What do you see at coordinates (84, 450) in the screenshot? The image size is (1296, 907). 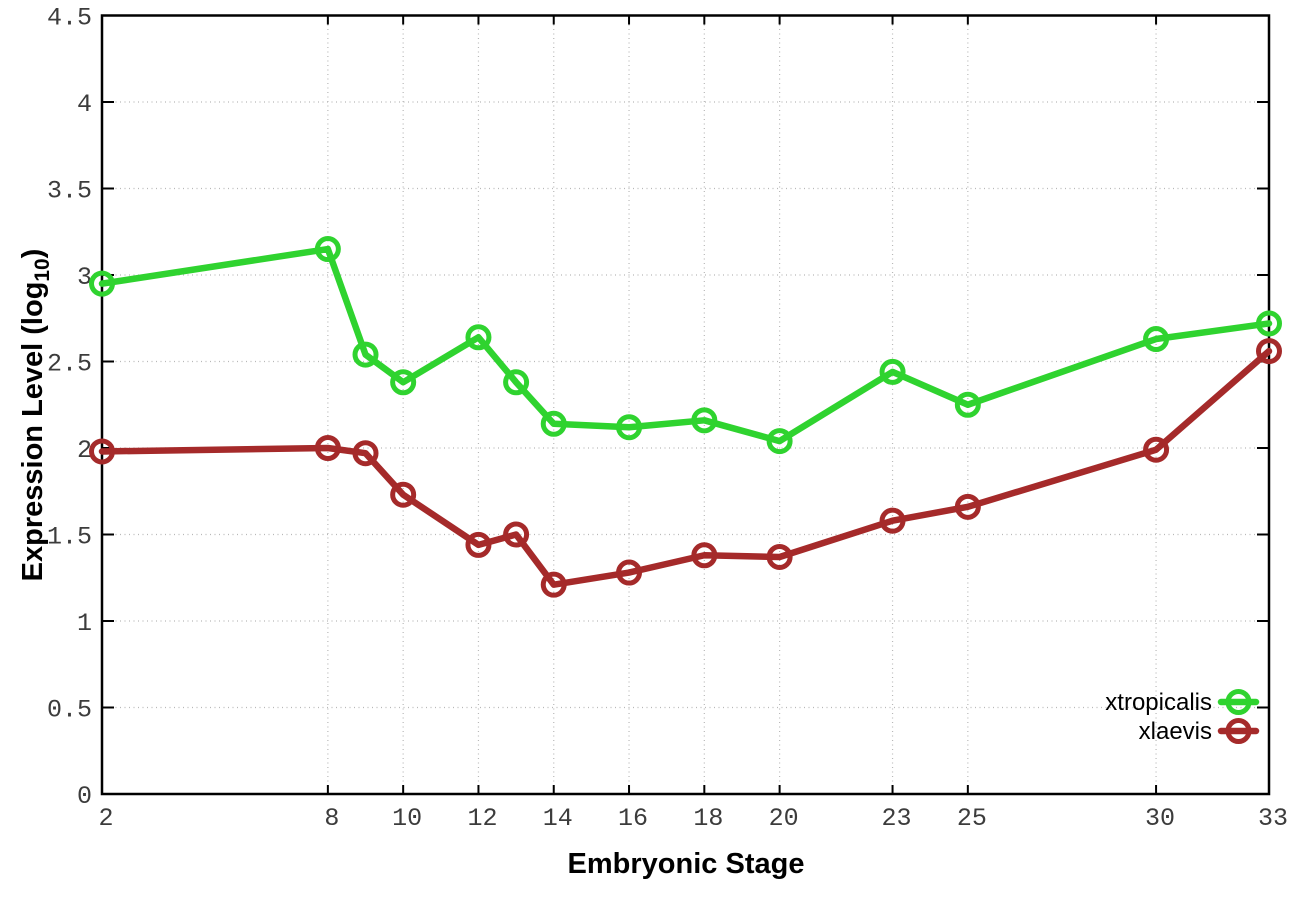 I see `y-tick-label-2: 2` at bounding box center [84, 450].